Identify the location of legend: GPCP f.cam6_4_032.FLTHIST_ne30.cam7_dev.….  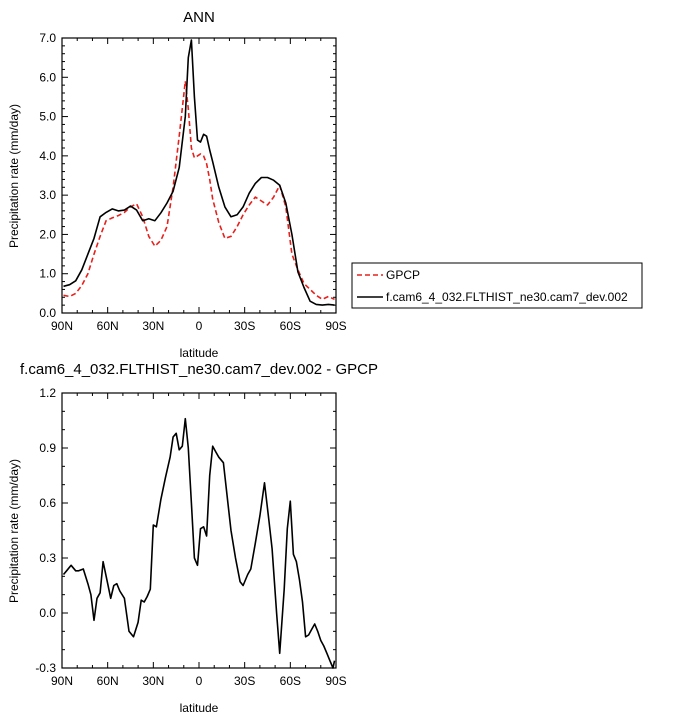
(497, 285).